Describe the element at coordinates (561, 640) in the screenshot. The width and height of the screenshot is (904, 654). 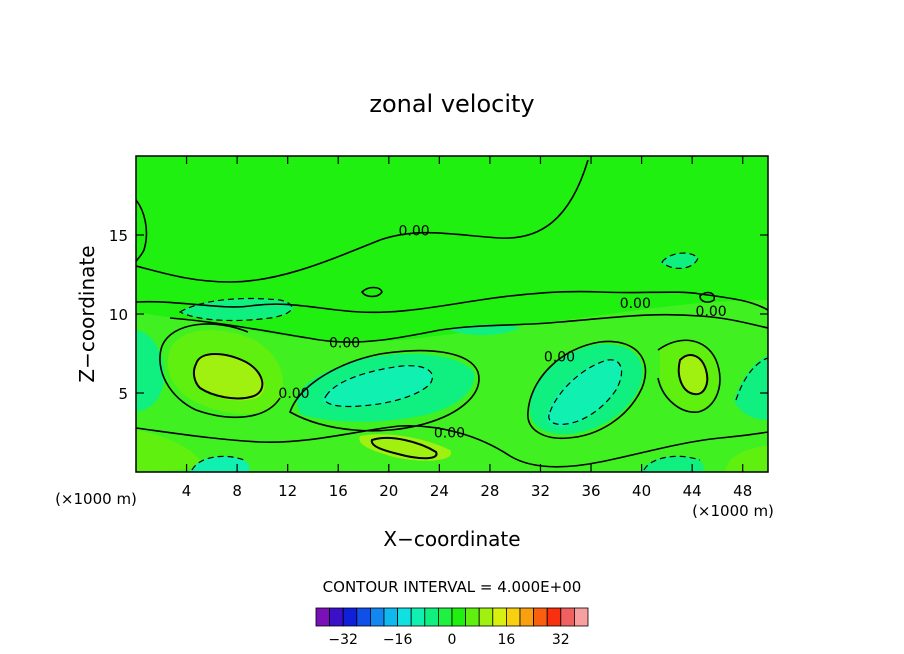
I see `colorbar-tick-label: 32` at that location.